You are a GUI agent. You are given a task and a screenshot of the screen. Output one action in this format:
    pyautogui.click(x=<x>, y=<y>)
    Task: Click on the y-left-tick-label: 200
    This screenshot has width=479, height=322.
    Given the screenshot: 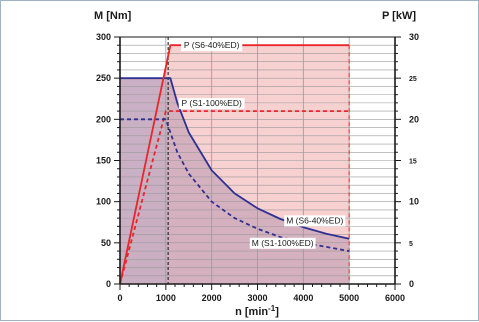 What is the action you would take?
    pyautogui.click(x=103, y=119)
    